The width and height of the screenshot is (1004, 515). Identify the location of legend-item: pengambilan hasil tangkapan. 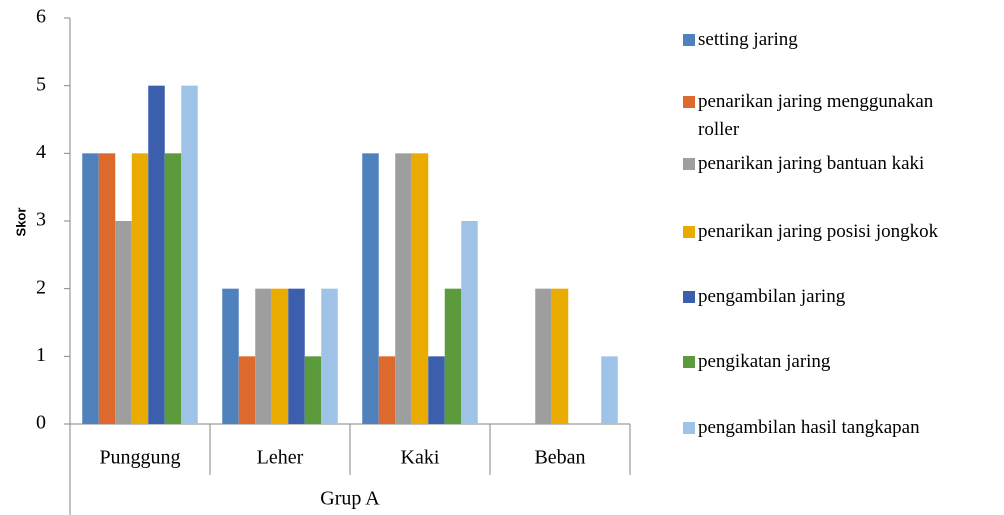
(801, 428).